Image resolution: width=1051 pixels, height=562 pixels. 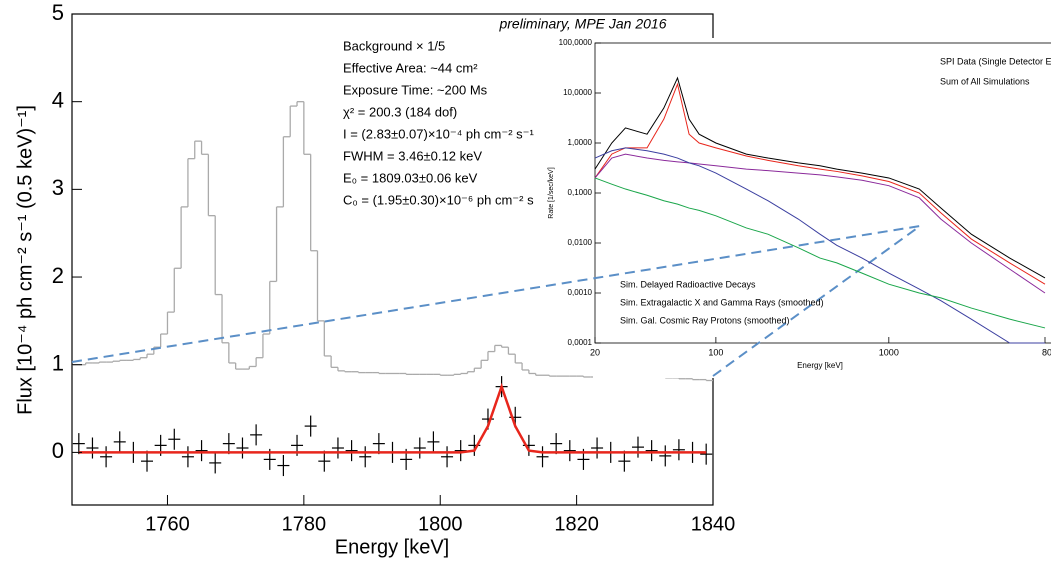 I want to click on x-tick-label: 1800, so click(x=440, y=524).